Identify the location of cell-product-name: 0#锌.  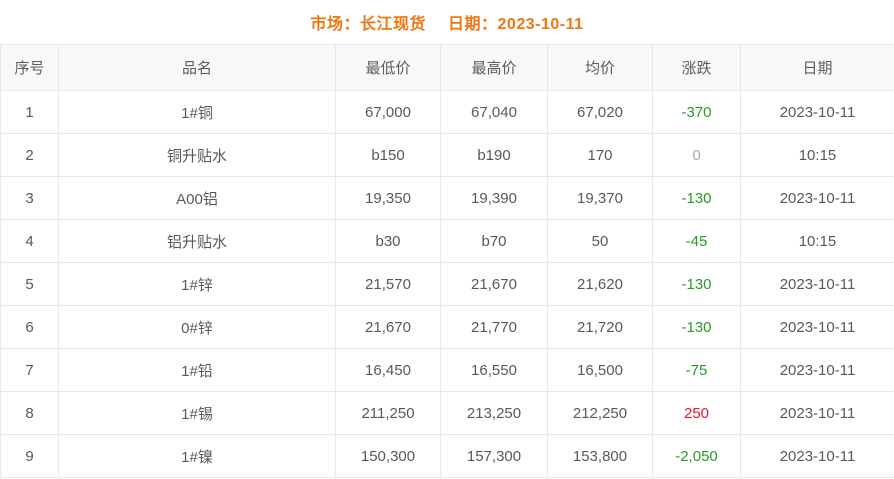
(197, 327).